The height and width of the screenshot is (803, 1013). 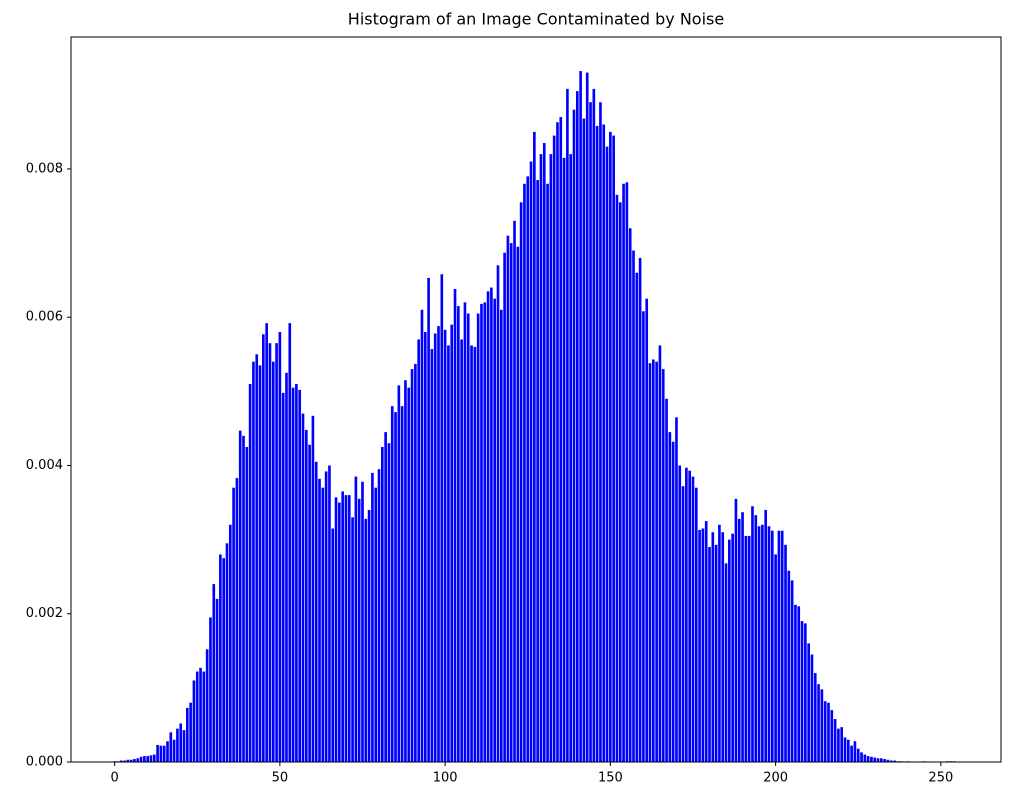 What do you see at coordinates (44, 613) in the screenshot?
I see `y-tick-label: 0.002` at bounding box center [44, 613].